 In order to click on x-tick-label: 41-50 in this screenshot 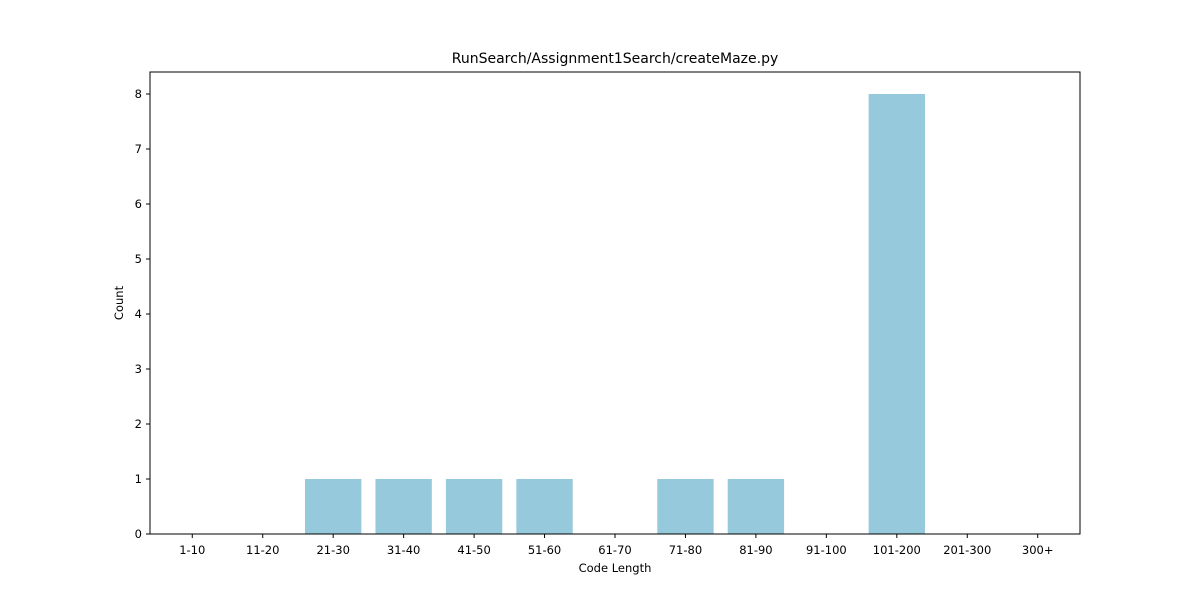, I will do `click(473, 550)`.